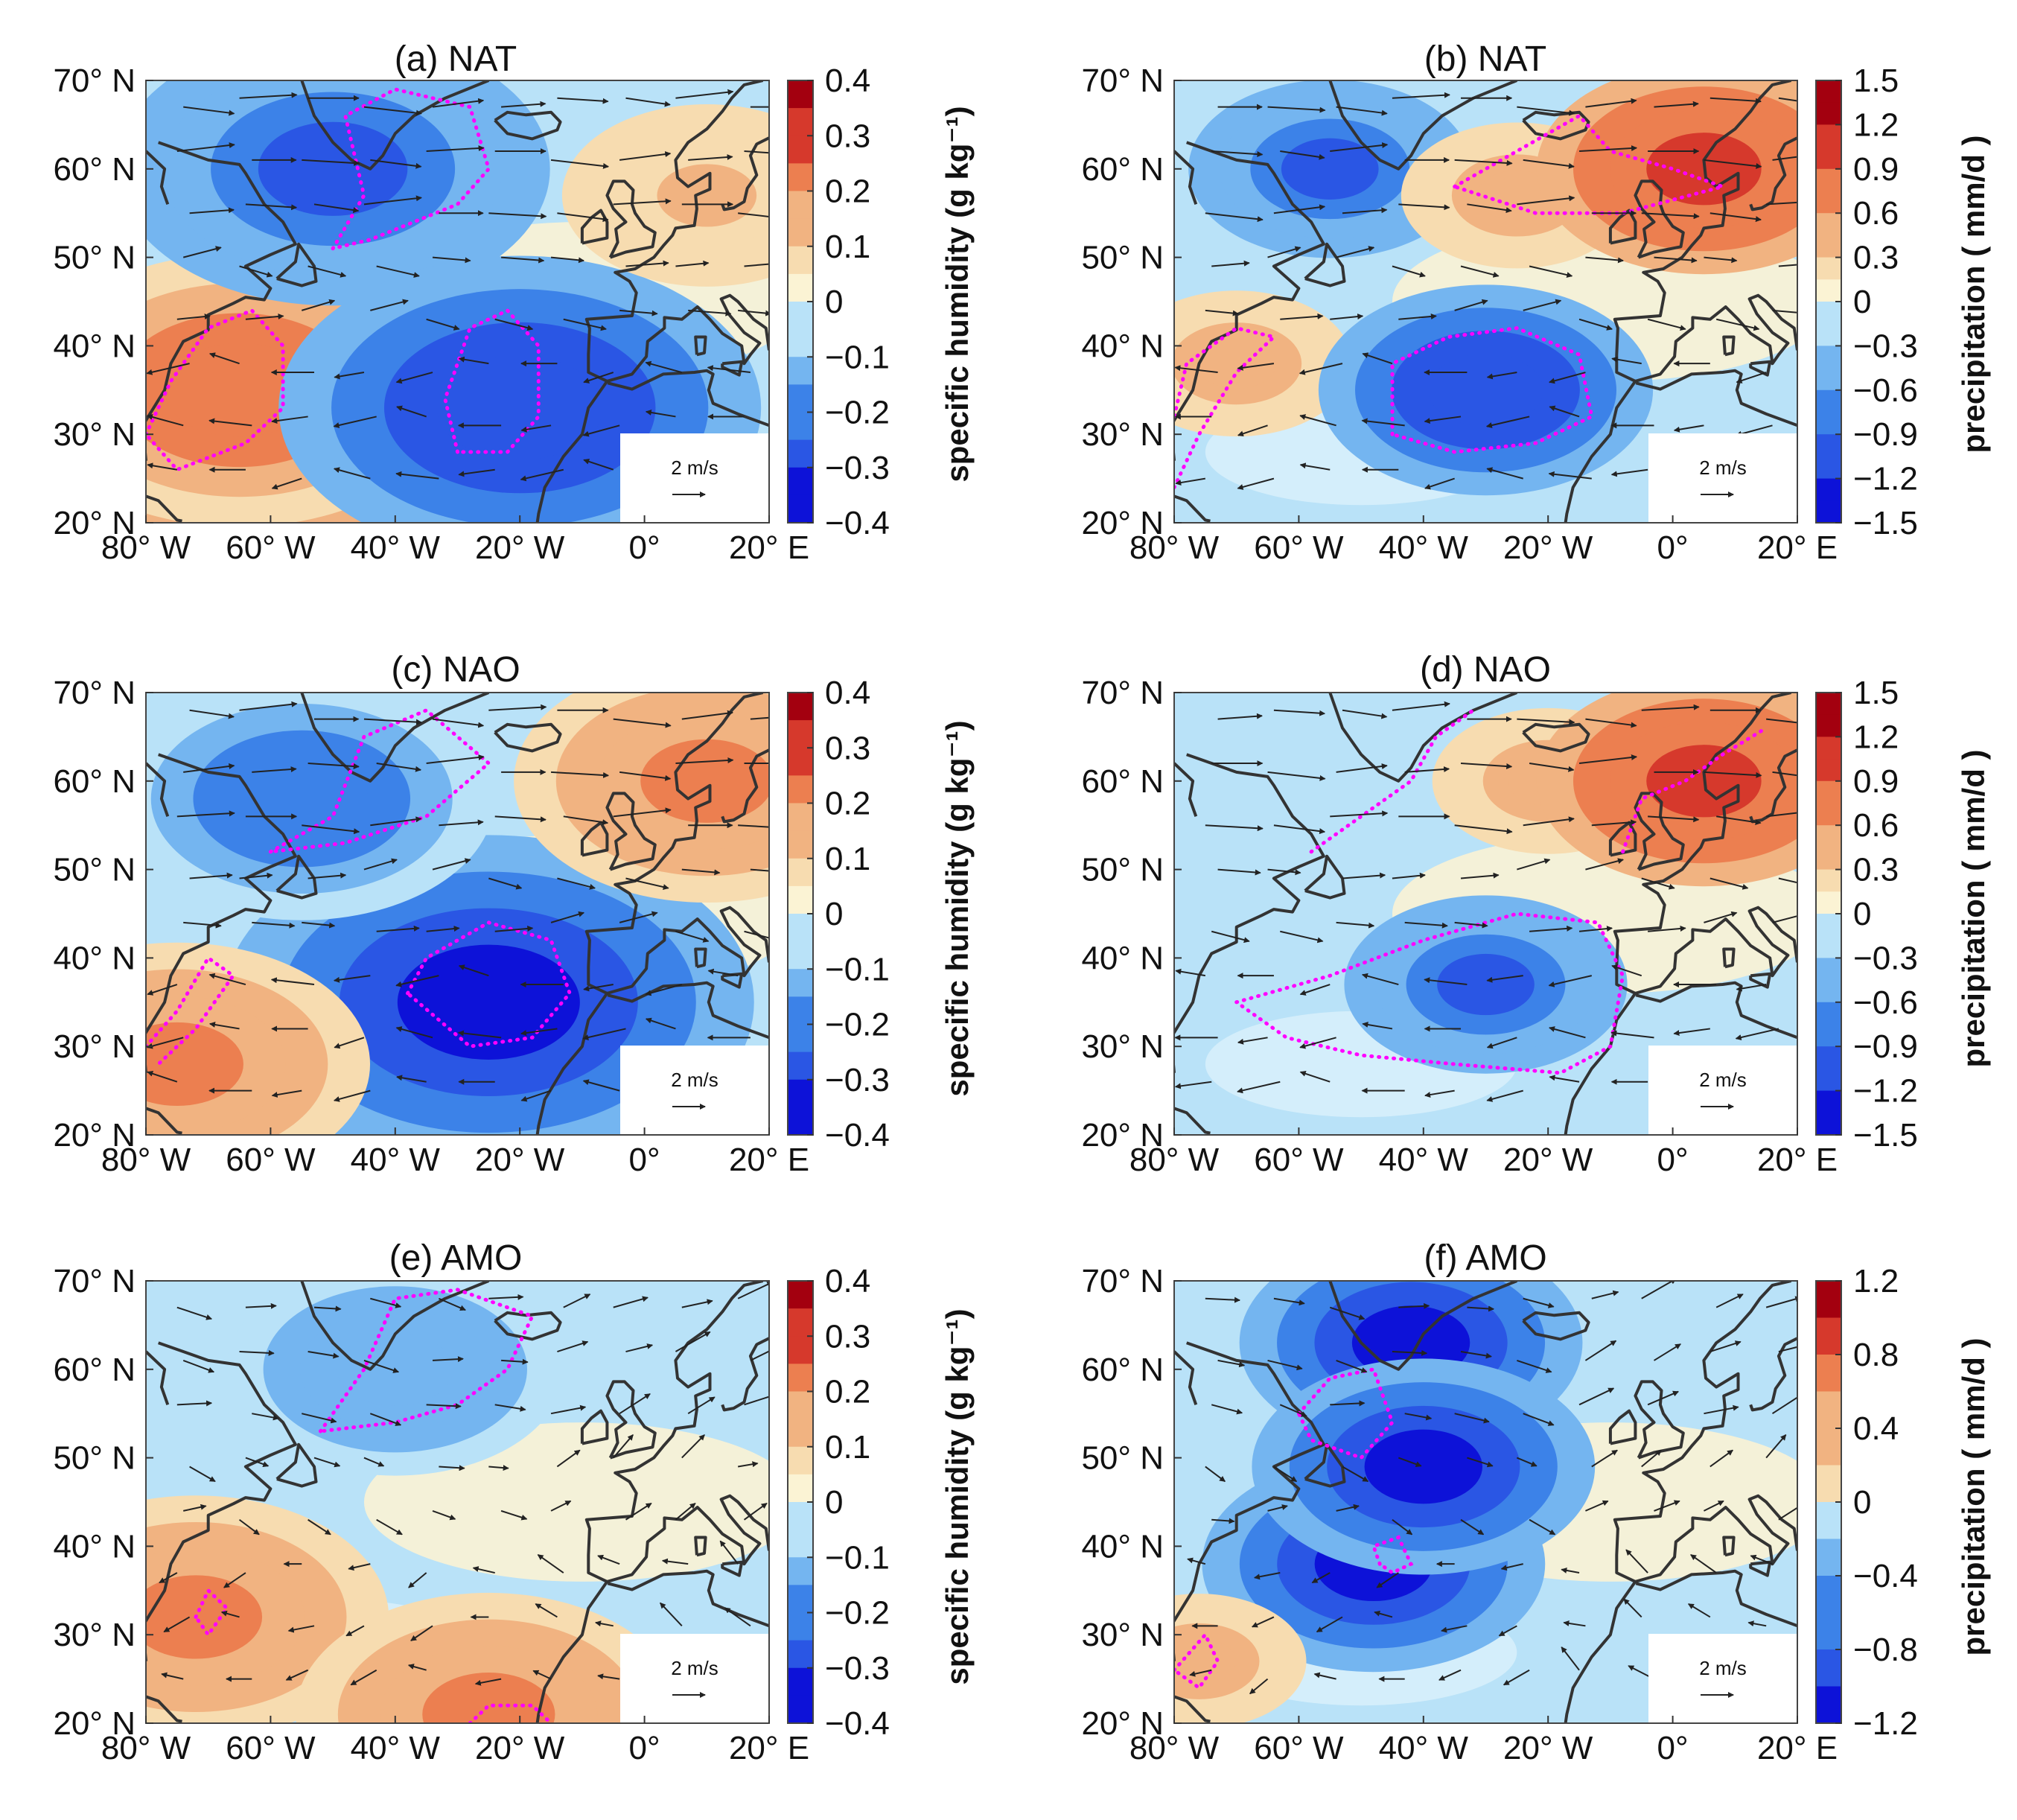  Describe the element at coordinates (1122, 1635) in the screenshot. I see `lat-tick-label: 30° N` at that location.